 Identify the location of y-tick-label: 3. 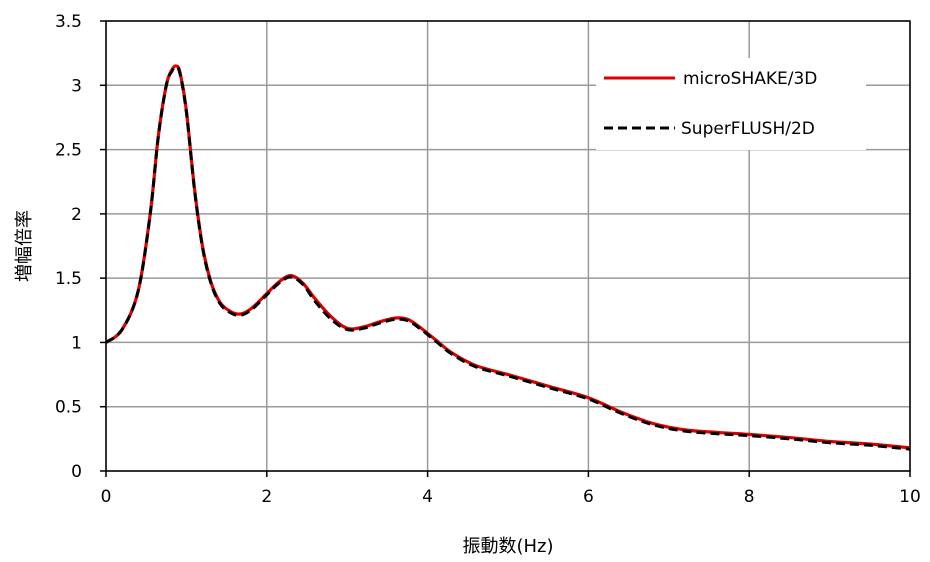
(76, 86).